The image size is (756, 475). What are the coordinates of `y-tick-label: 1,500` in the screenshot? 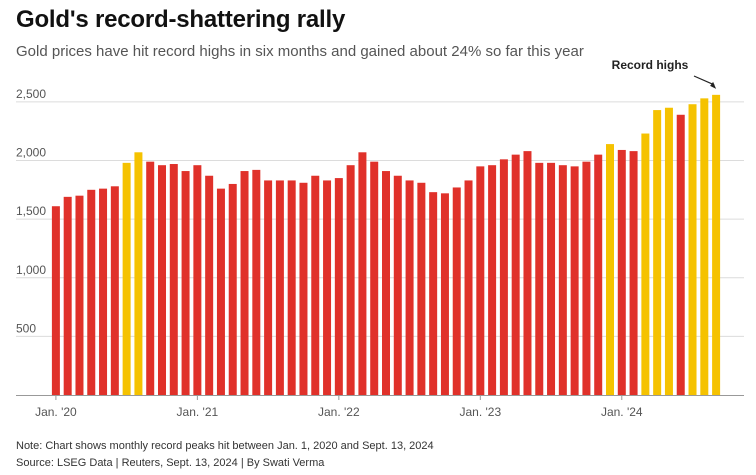 It's located at (31, 211).